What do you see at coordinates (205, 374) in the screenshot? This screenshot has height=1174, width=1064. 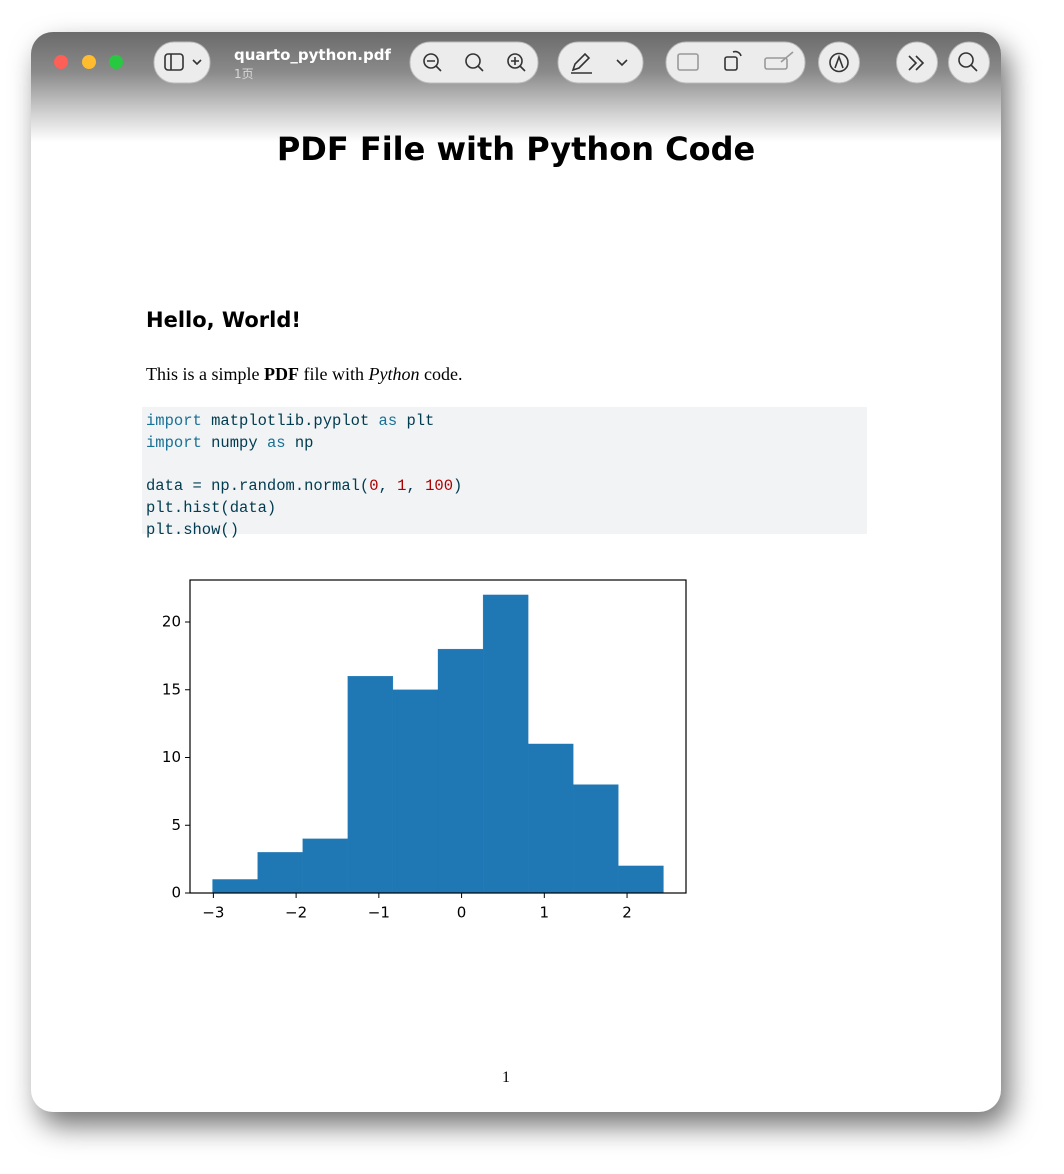 I see `text: This is a simple` at bounding box center [205, 374].